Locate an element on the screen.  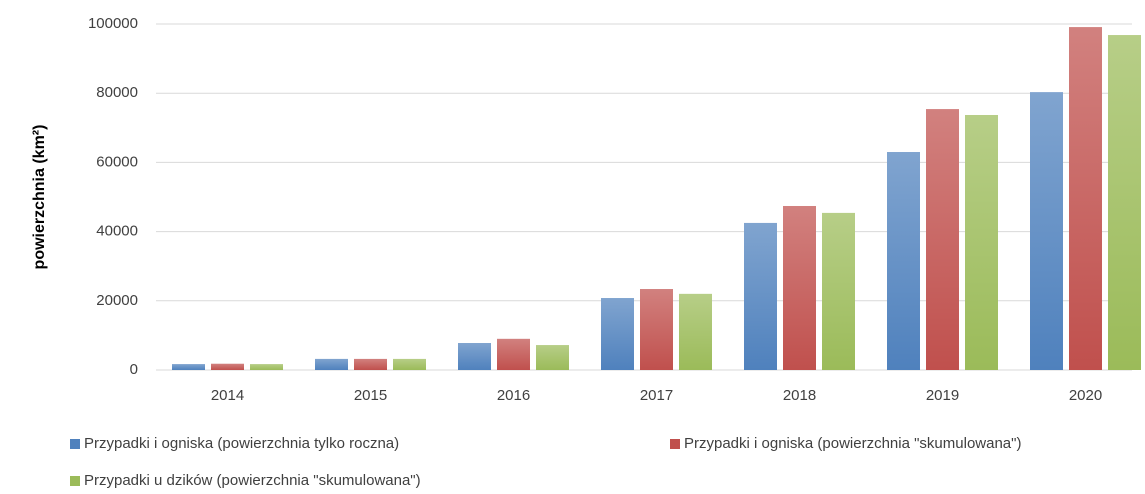
y-axis-title: powierzchnia (km²) is located at coordinates (39, 197).